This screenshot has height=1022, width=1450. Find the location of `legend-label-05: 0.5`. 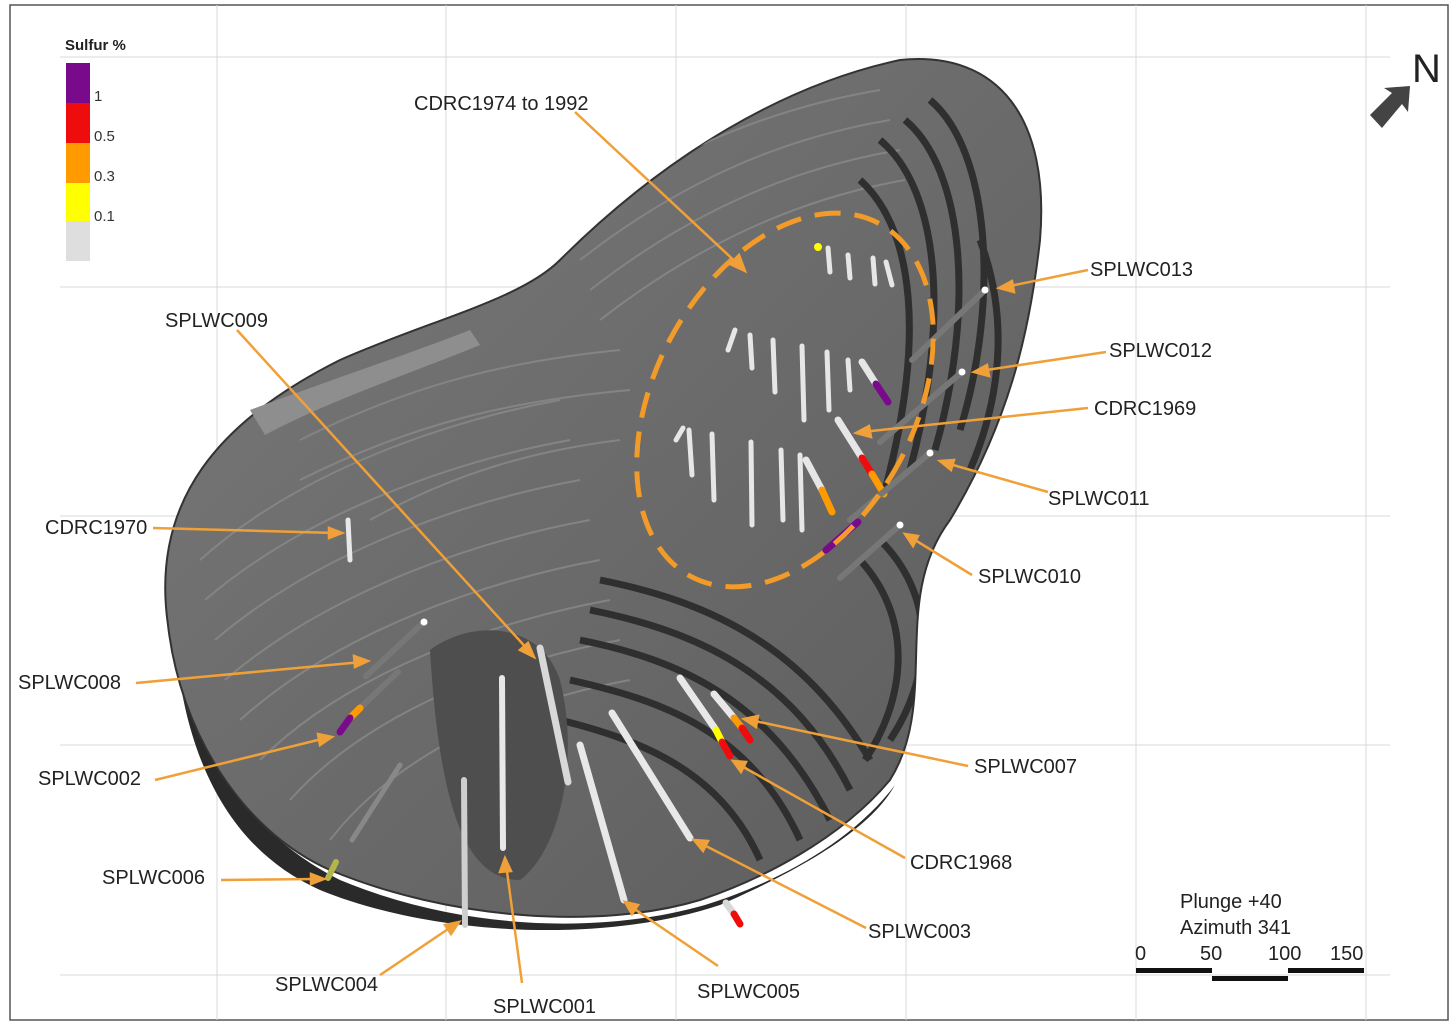

legend-label-05: 0.5 is located at coordinates (104, 136).